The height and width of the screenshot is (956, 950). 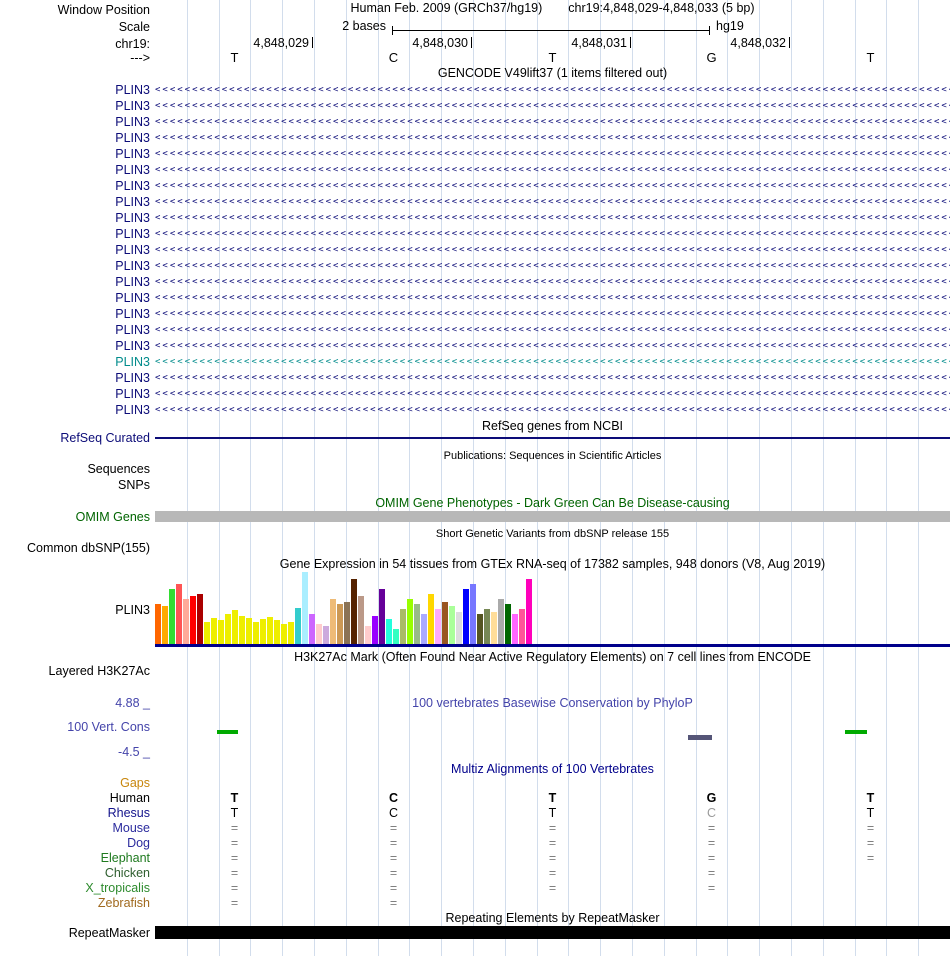 I want to click on refseq-gene-line, so click(x=552, y=438).